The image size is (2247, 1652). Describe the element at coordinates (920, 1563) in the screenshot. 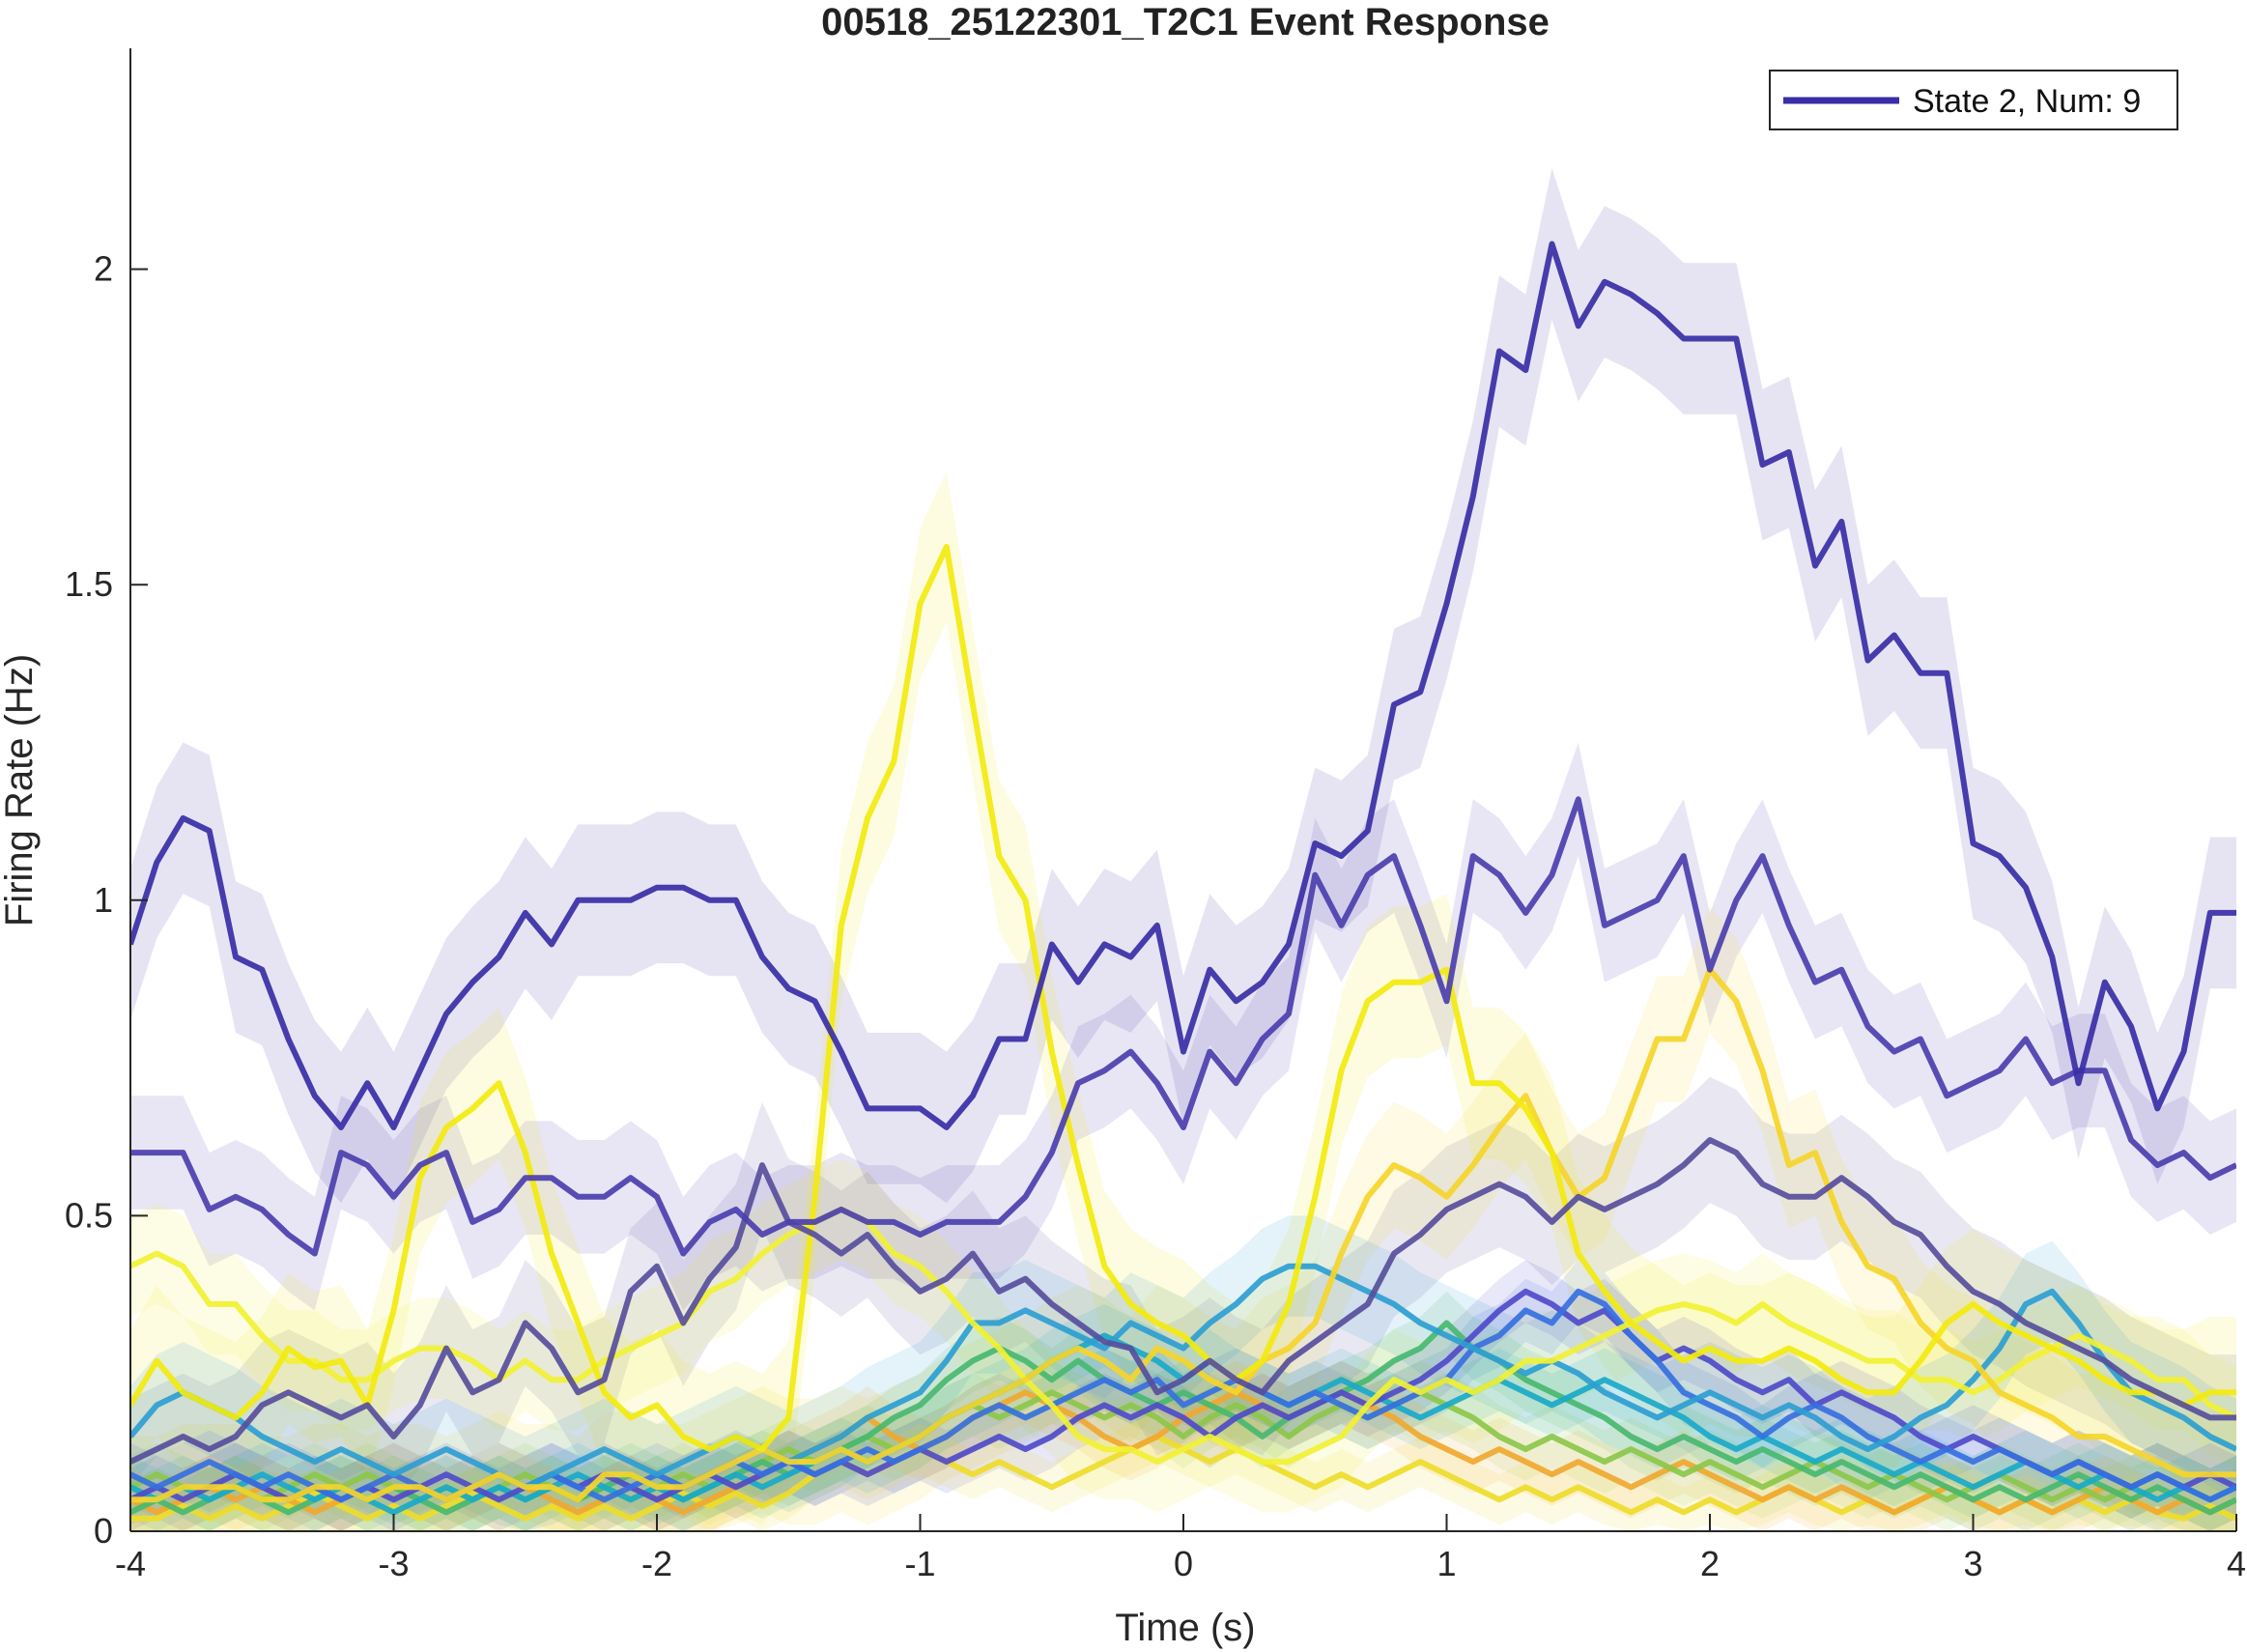

I see `x-tick-label: -1` at that location.